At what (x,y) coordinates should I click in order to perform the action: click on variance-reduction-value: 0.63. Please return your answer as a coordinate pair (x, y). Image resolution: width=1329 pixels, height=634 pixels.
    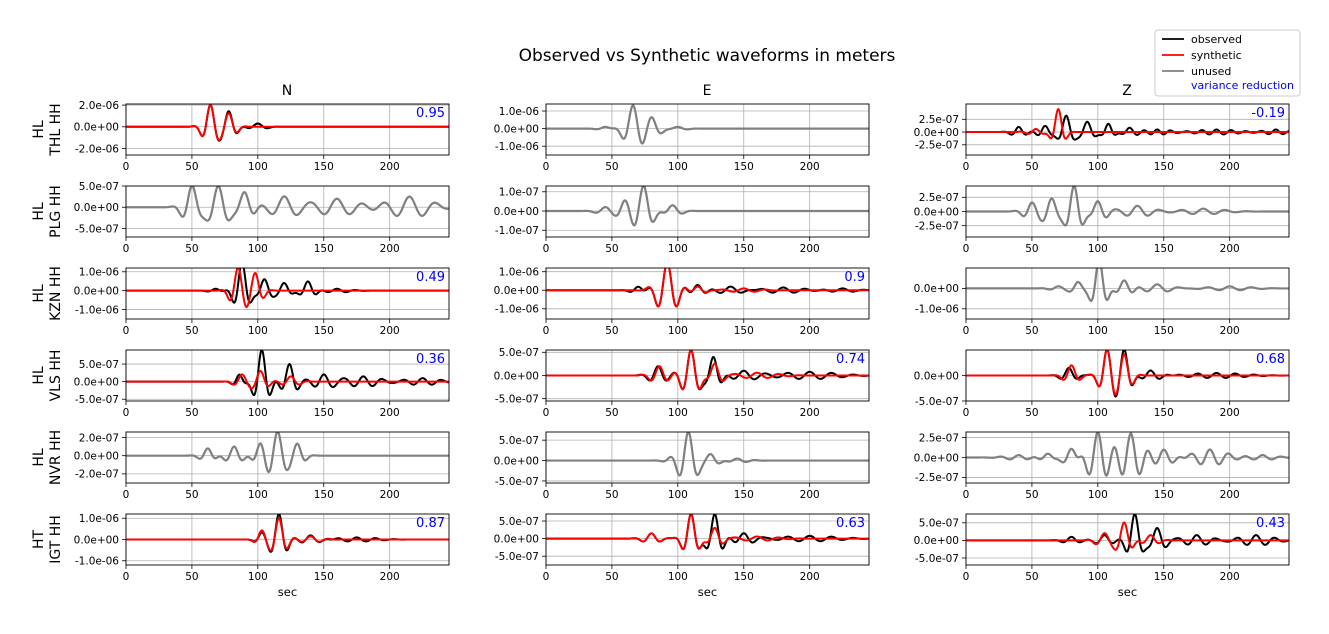
    Looking at the image, I should click on (850, 523).